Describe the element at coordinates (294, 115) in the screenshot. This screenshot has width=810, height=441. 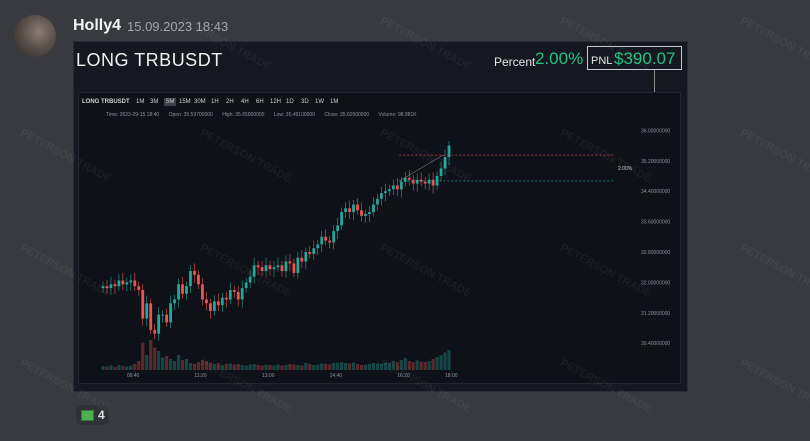
I see `ohlc-low: Low: 35.49100000` at that location.